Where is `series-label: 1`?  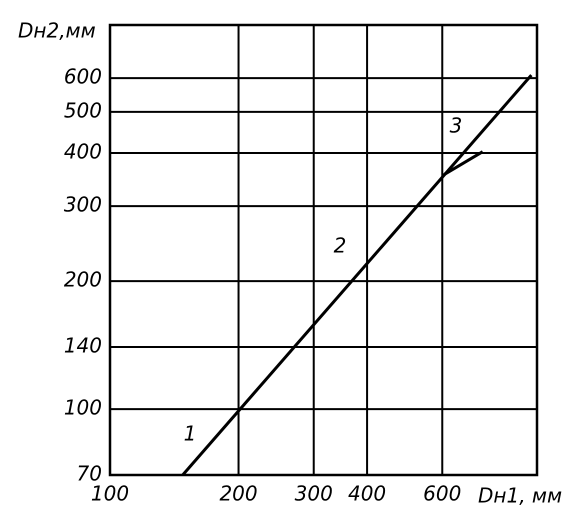 series-label: 1 is located at coordinates (190, 434).